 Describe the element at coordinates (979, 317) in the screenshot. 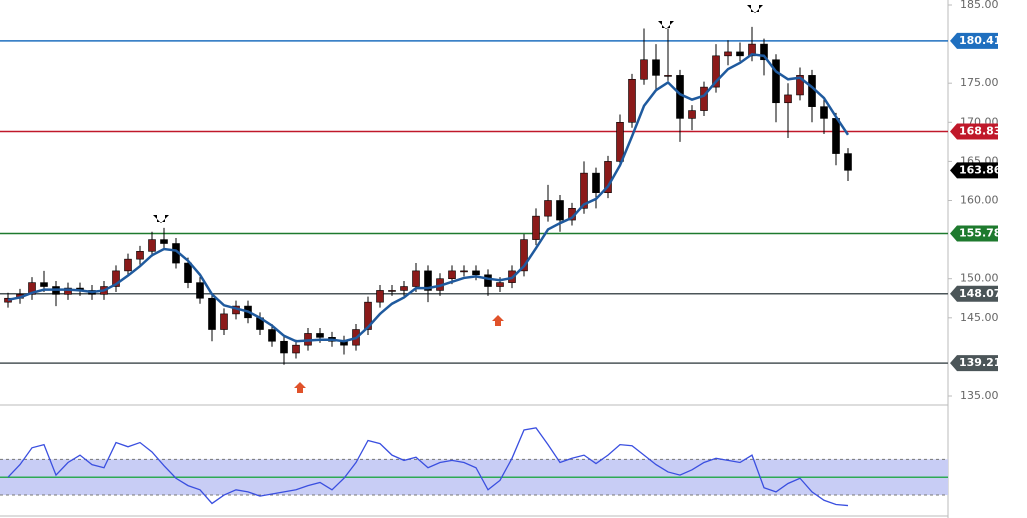

I see `y-tick-label: 145.00` at that location.